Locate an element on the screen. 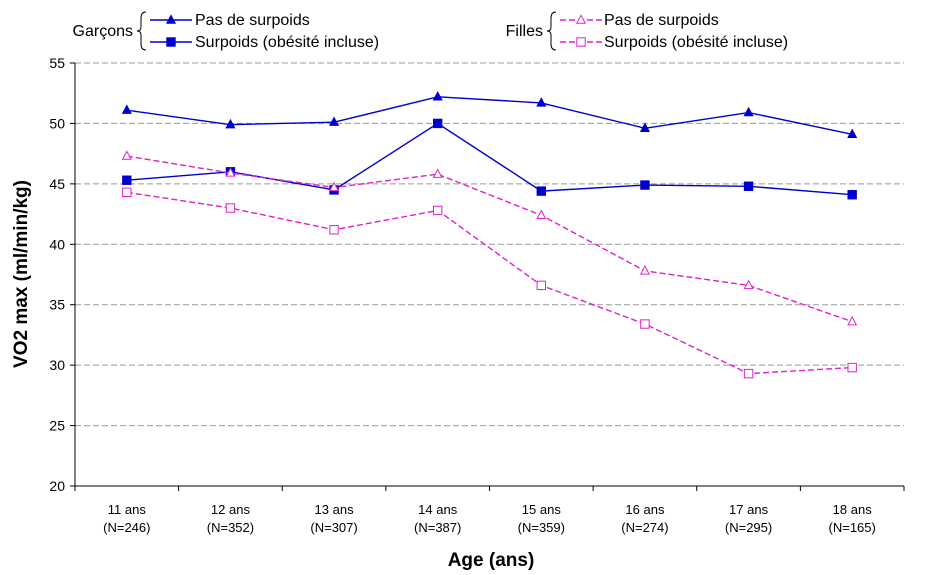 Image resolution: width=926 pixels, height=575 pixels. y-tick-label: 50 is located at coordinates (57, 123).